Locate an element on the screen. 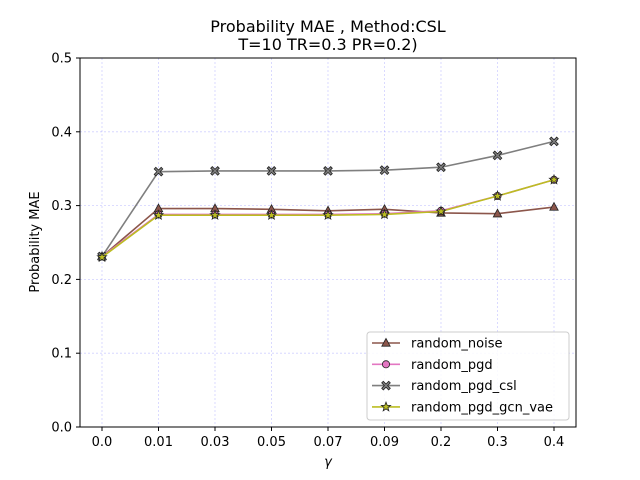 The height and width of the screenshot is (480, 640). x-tick-label: 0.07 is located at coordinates (328, 442).